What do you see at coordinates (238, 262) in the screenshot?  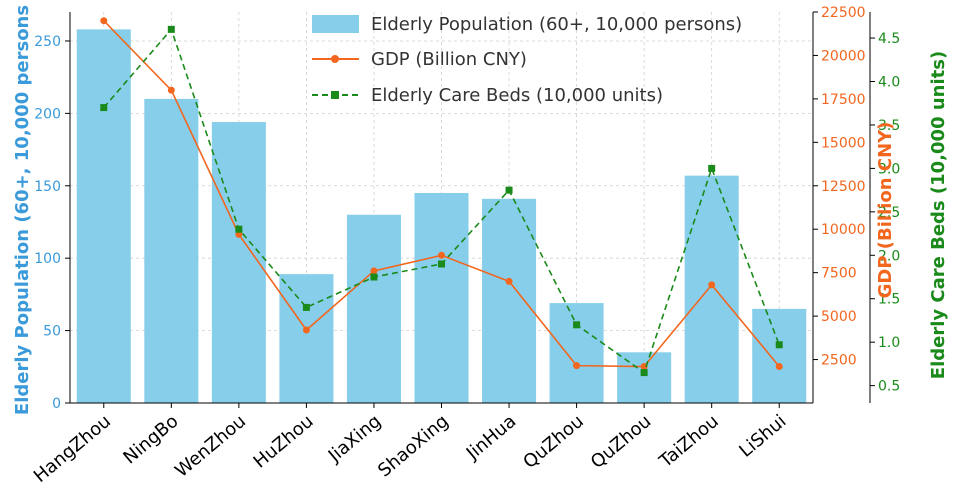 I see `bar-wenzhou` at bounding box center [238, 262].